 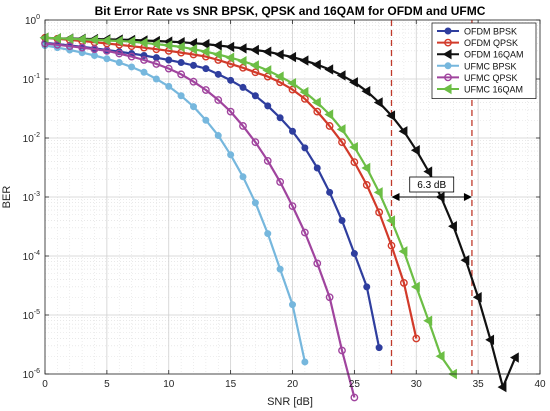 I want to click on x-tick-label: 5, so click(x=107, y=384).